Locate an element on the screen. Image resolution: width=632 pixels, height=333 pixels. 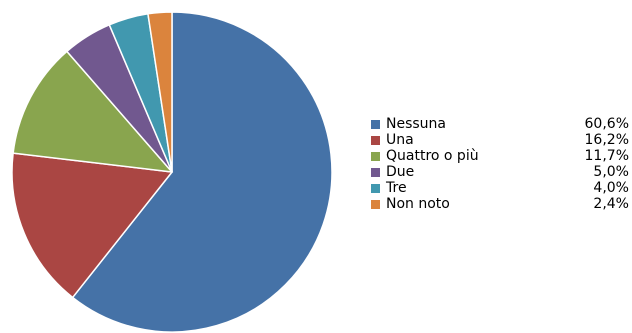
legend-swatch-tre is located at coordinates (375, 188).